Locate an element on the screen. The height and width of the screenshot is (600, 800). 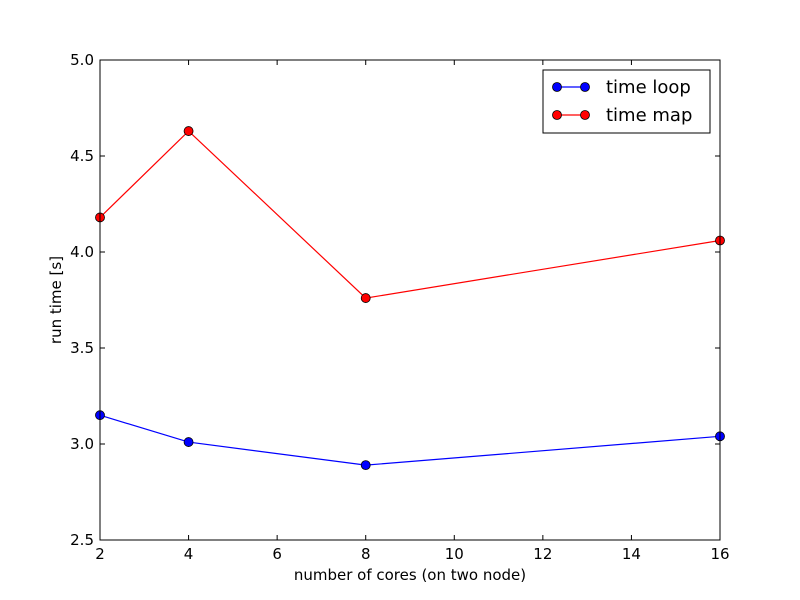
series-line-time-loop is located at coordinates (410, 440).